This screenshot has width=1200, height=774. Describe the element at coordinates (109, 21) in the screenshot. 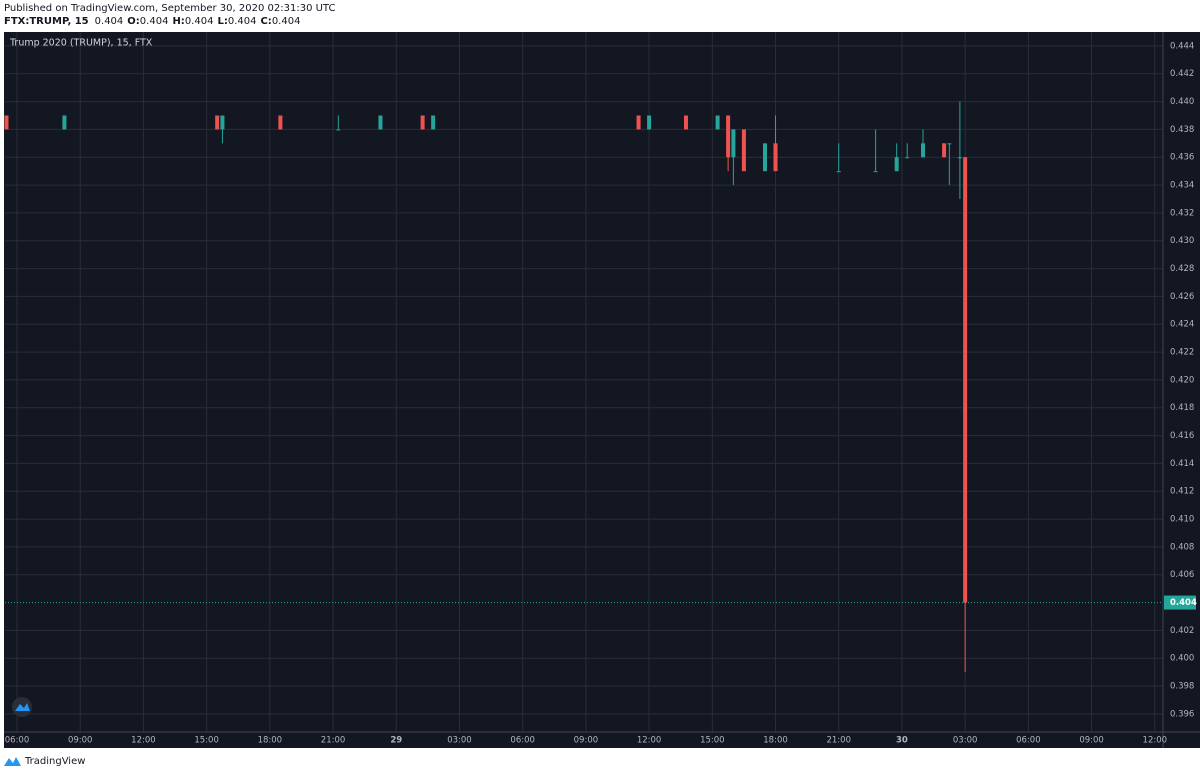

I see `last-value: 0.404` at that location.